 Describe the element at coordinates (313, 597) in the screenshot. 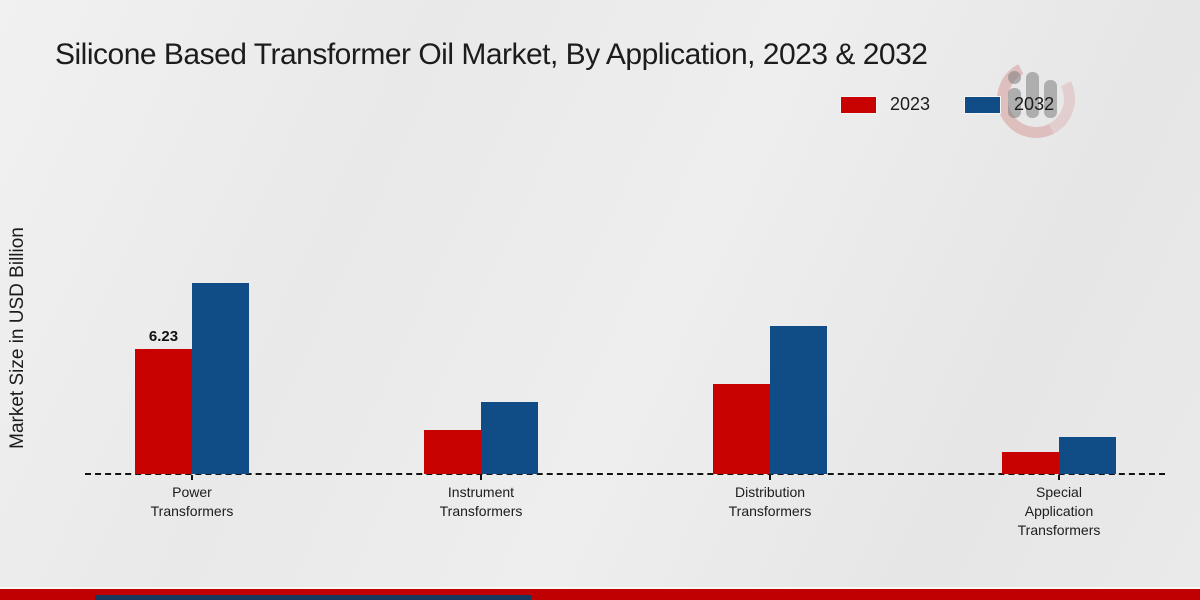

I see `footer-navy-accent` at that location.